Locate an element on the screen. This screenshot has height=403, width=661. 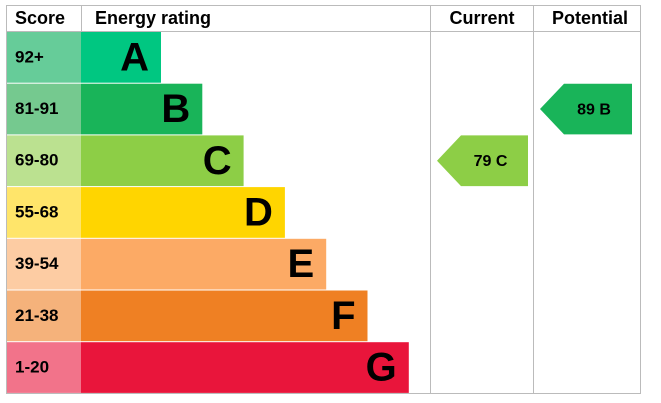
header-score: Score is located at coordinates (40, 18).